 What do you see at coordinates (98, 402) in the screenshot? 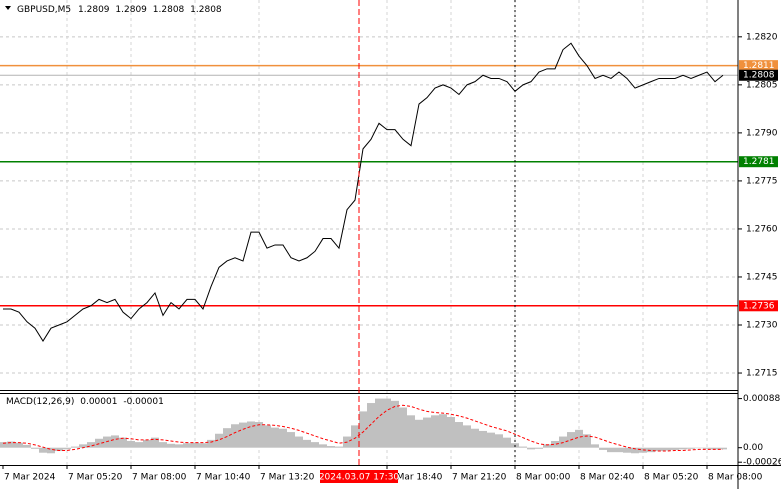
I see `macd-main: 0.00001` at bounding box center [98, 402].